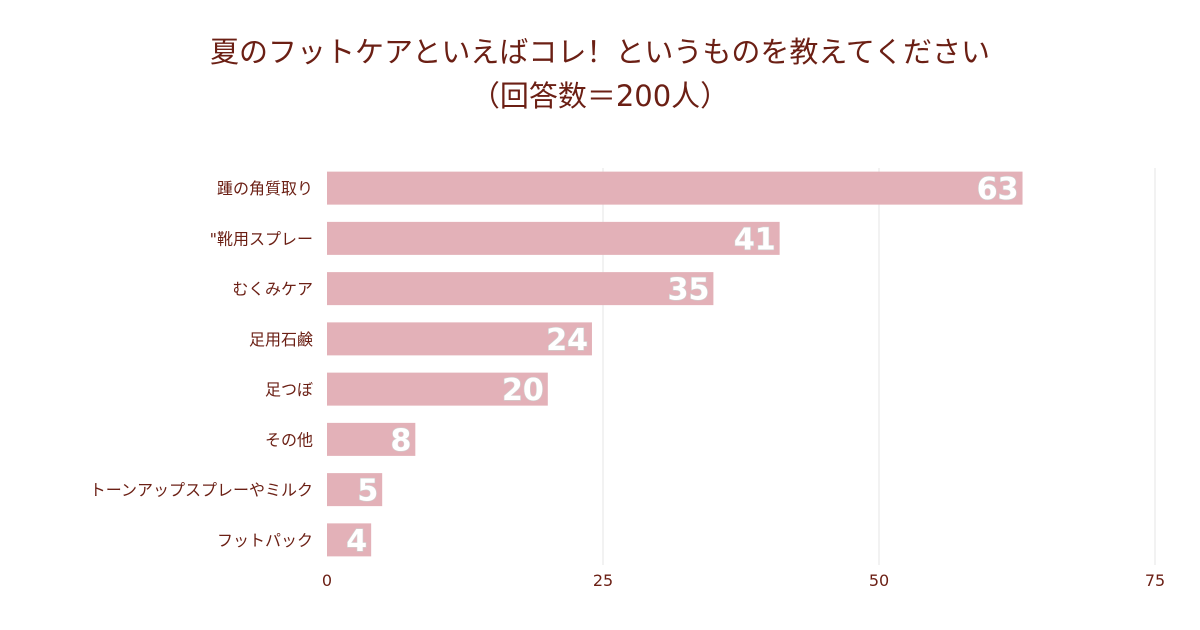 This screenshot has width=1200, height=630. Describe the element at coordinates (272, 289) in the screenshot. I see `category-label-2: むくみケア` at that location.